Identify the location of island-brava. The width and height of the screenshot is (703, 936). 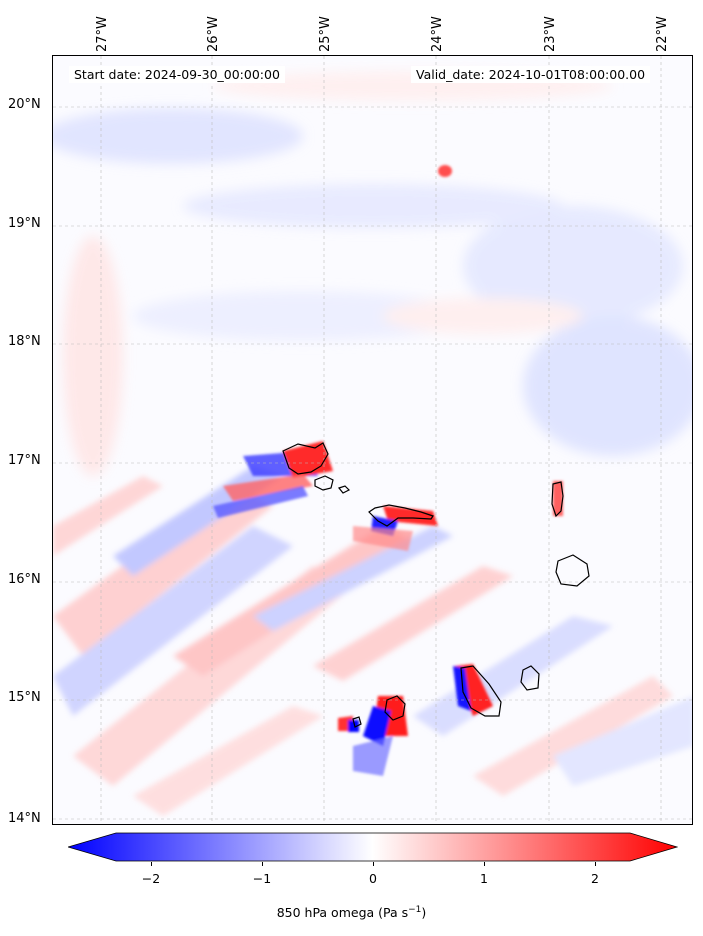
(357, 722).